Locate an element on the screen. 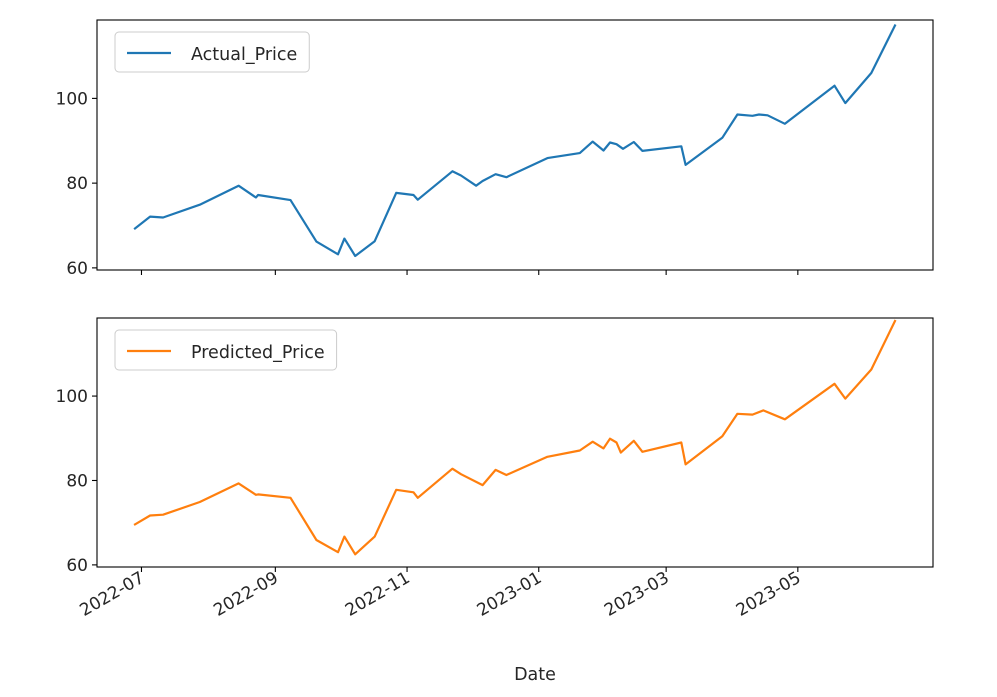  x-ticks is located at coordinates (469, 272).